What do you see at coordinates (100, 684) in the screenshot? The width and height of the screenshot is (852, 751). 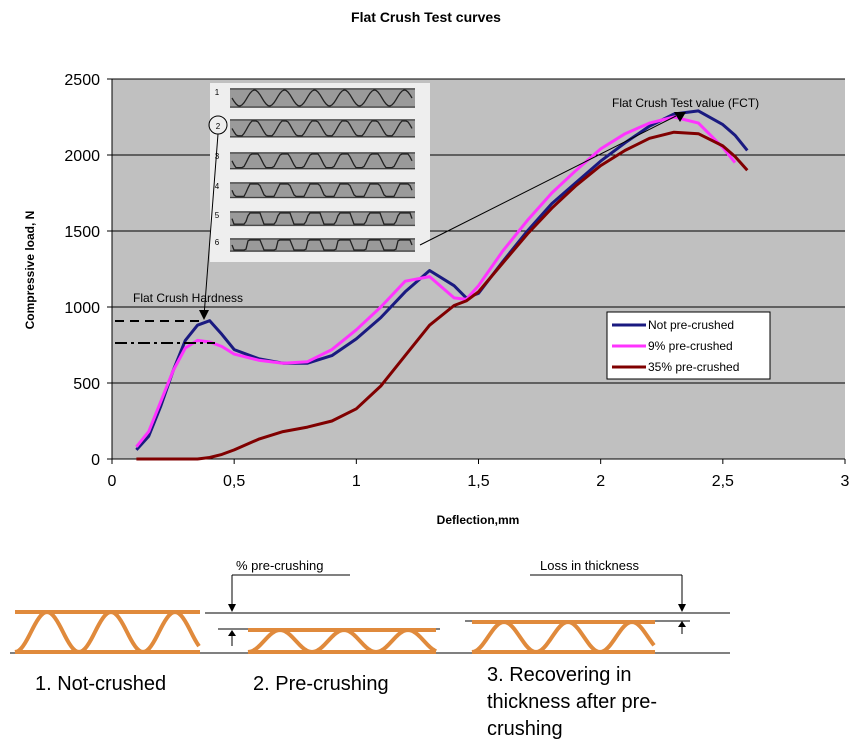 I see `stage-label: 1. Not-crushed` at bounding box center [100, 684].